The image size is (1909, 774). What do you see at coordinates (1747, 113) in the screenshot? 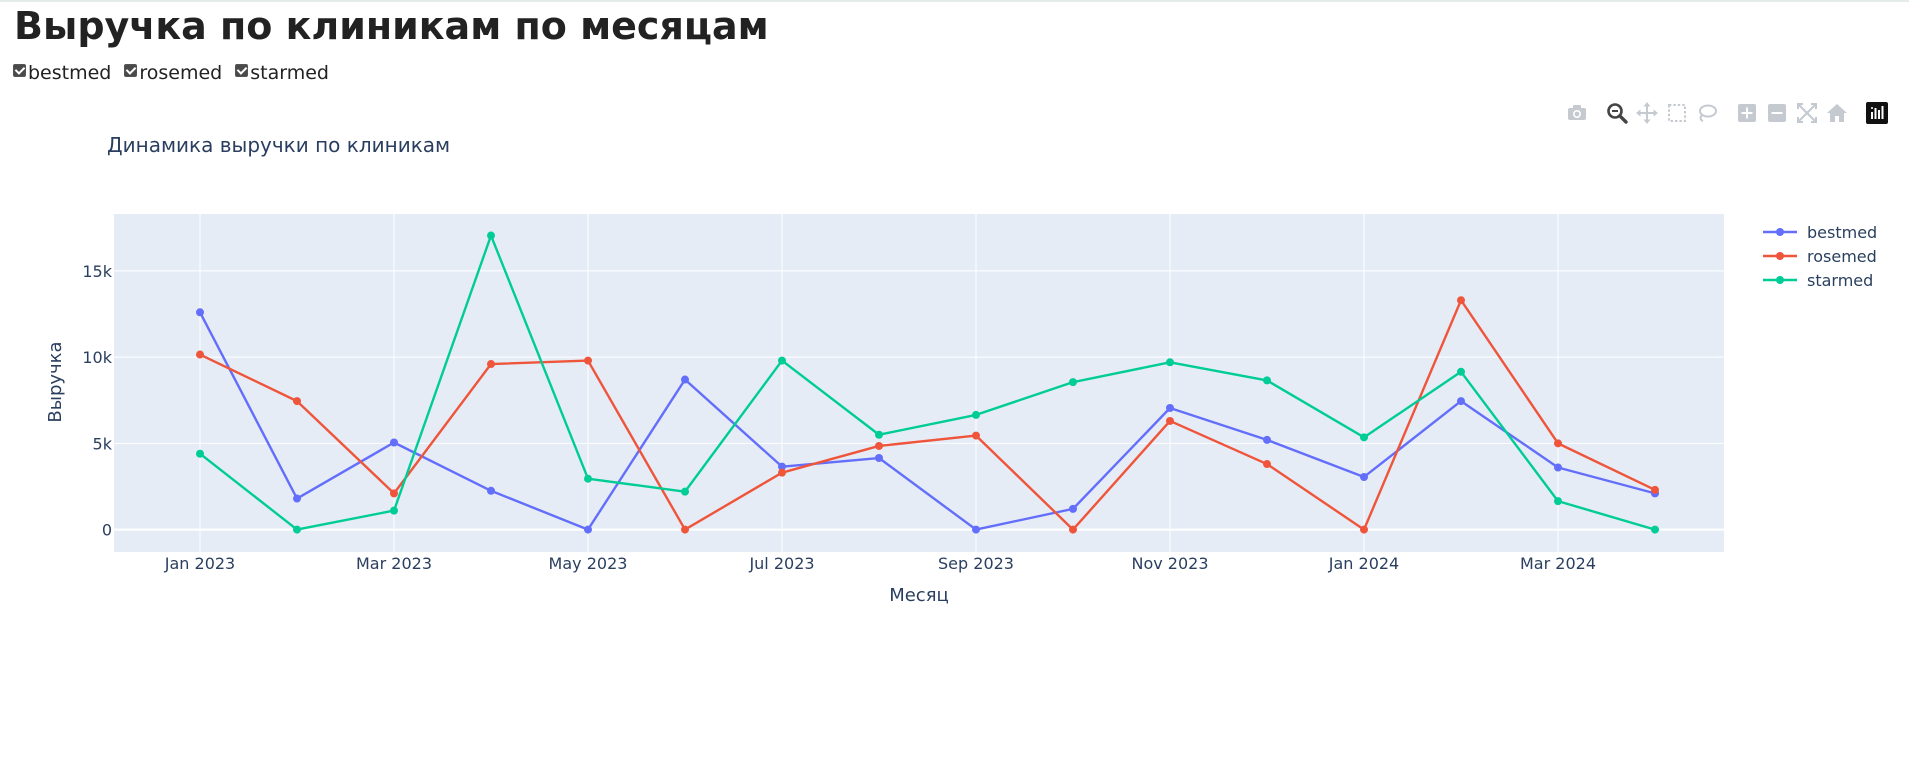
I see `zoom-in-icon` at bounding box center [1747, 113].